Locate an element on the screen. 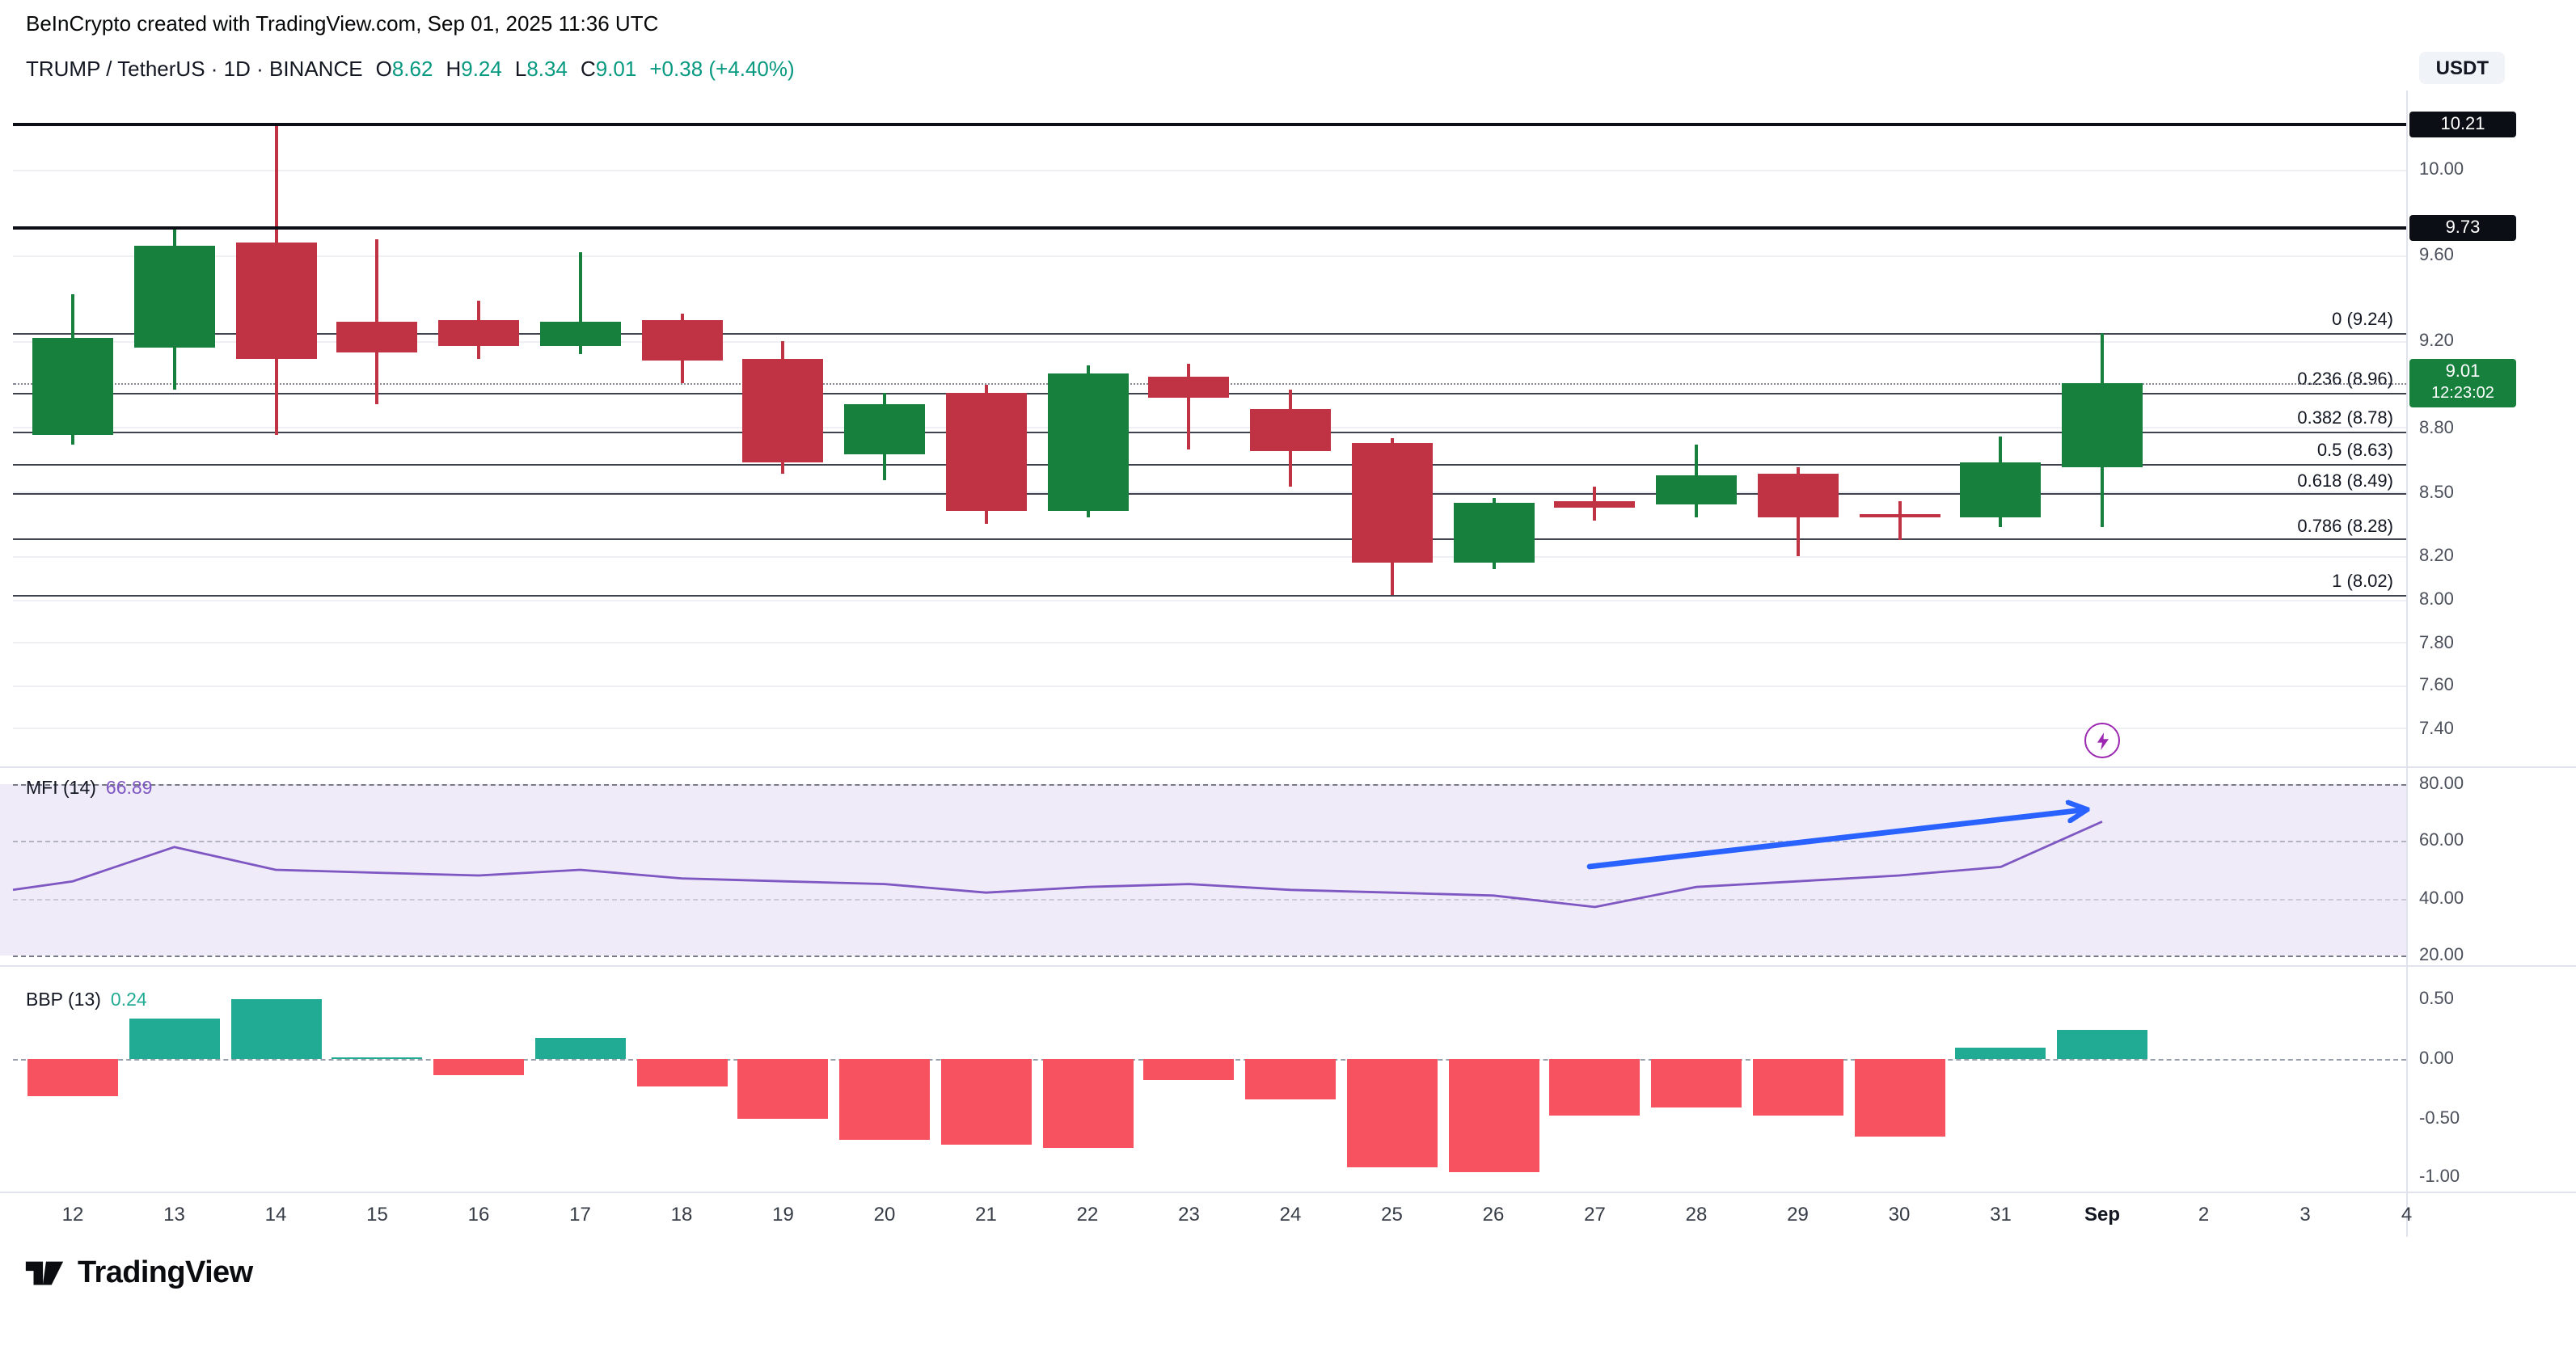  time-axis-label: 12 is located at coordinates (72, 1214).